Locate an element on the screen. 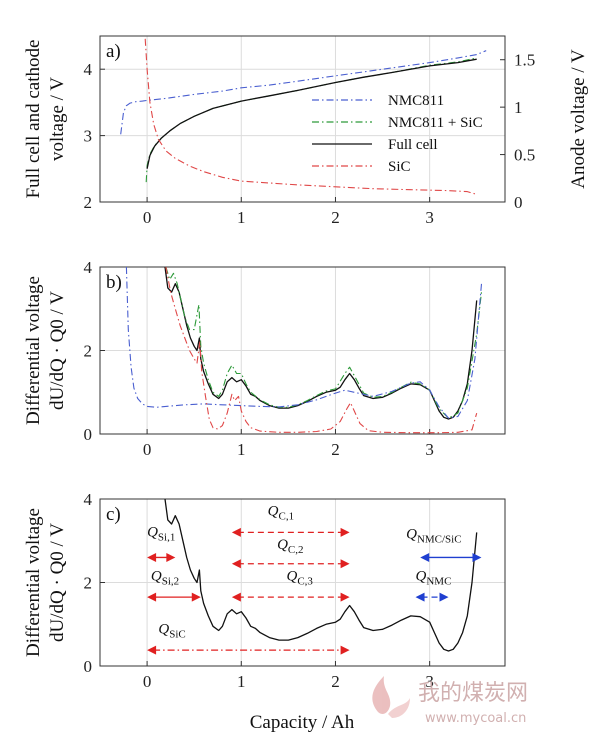 The width and height of the screenshot is (600, 741). annotation-subscript: C,2 is located at coordinates (296, 550).